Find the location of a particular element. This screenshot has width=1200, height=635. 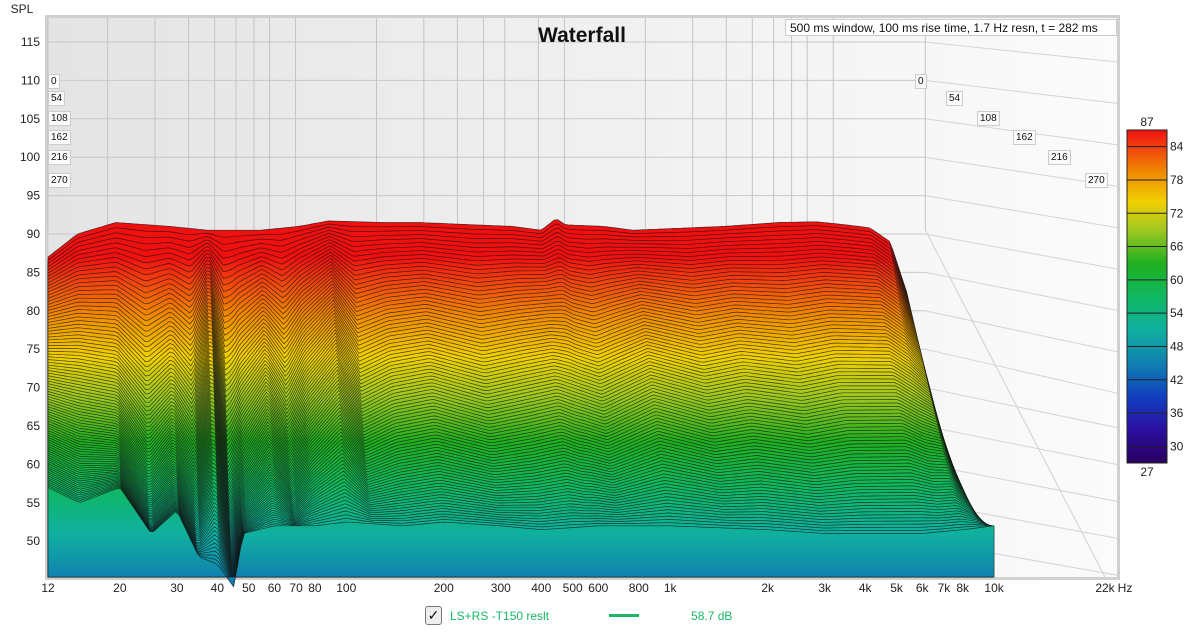

left-time-label: 270 is located at coordinates (59, 180).